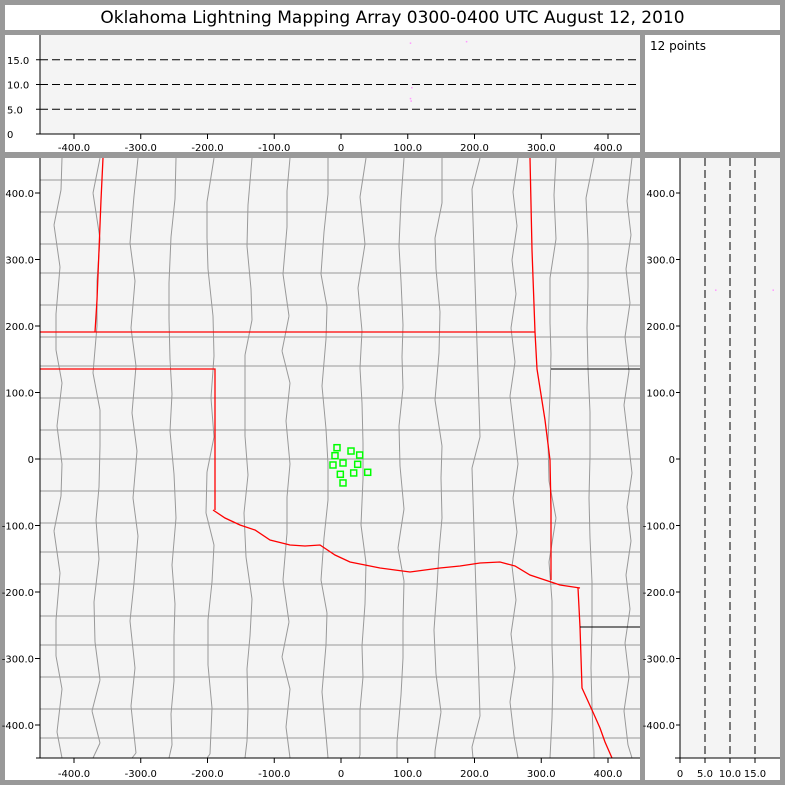 The width and height of the screenshot is (785, 785). Describe the element at coordinates (608, 148) in the screenshot. I see `altitude-x-tick-label: 400.0` at that location.